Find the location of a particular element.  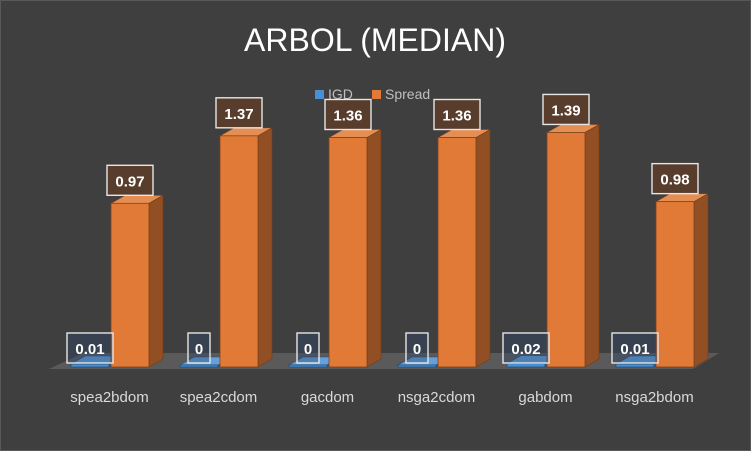

legend-label: IGD is located at coordinates (340, 94).